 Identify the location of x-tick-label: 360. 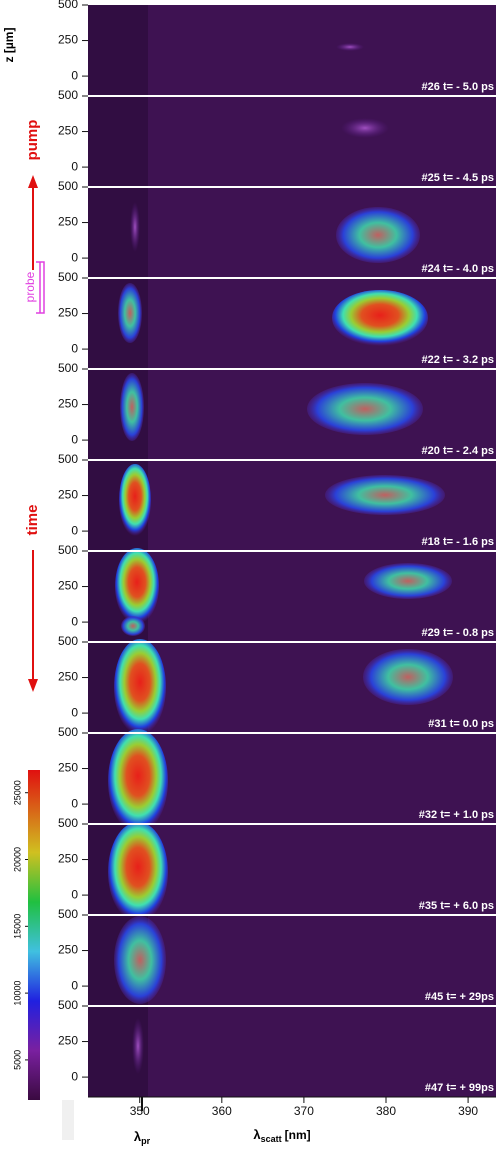
(222, 1111).